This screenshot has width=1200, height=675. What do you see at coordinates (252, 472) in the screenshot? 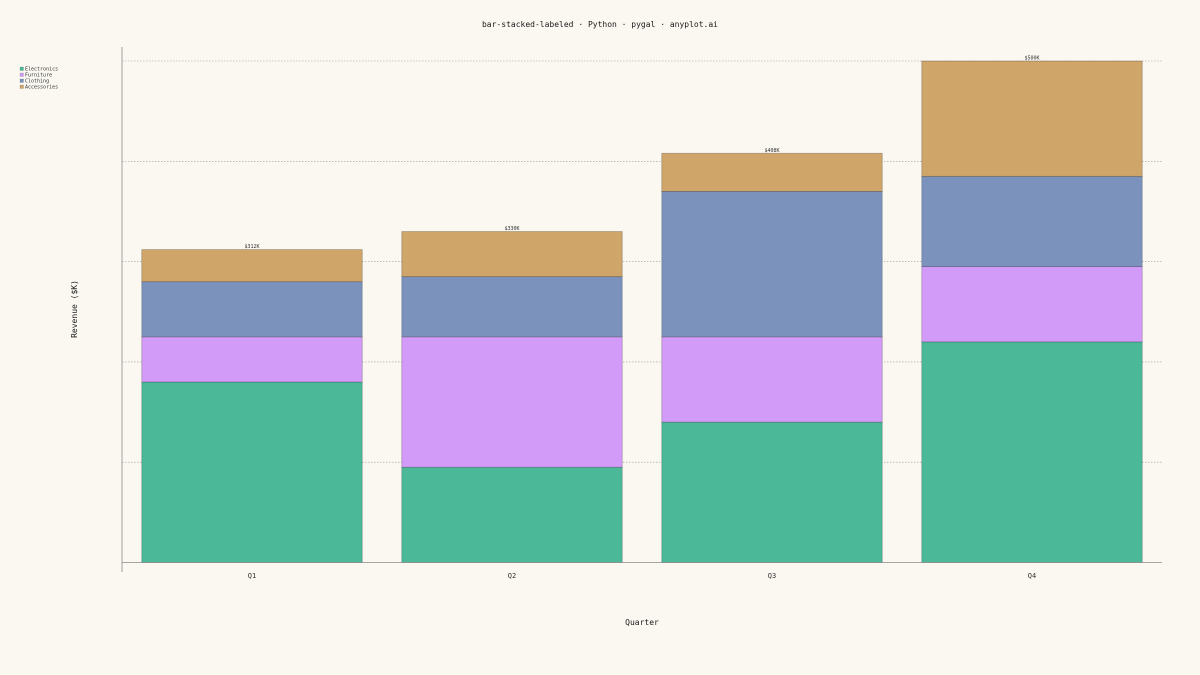
I see `bar-segment-electronics-q1` at bounding box center [252, 472].